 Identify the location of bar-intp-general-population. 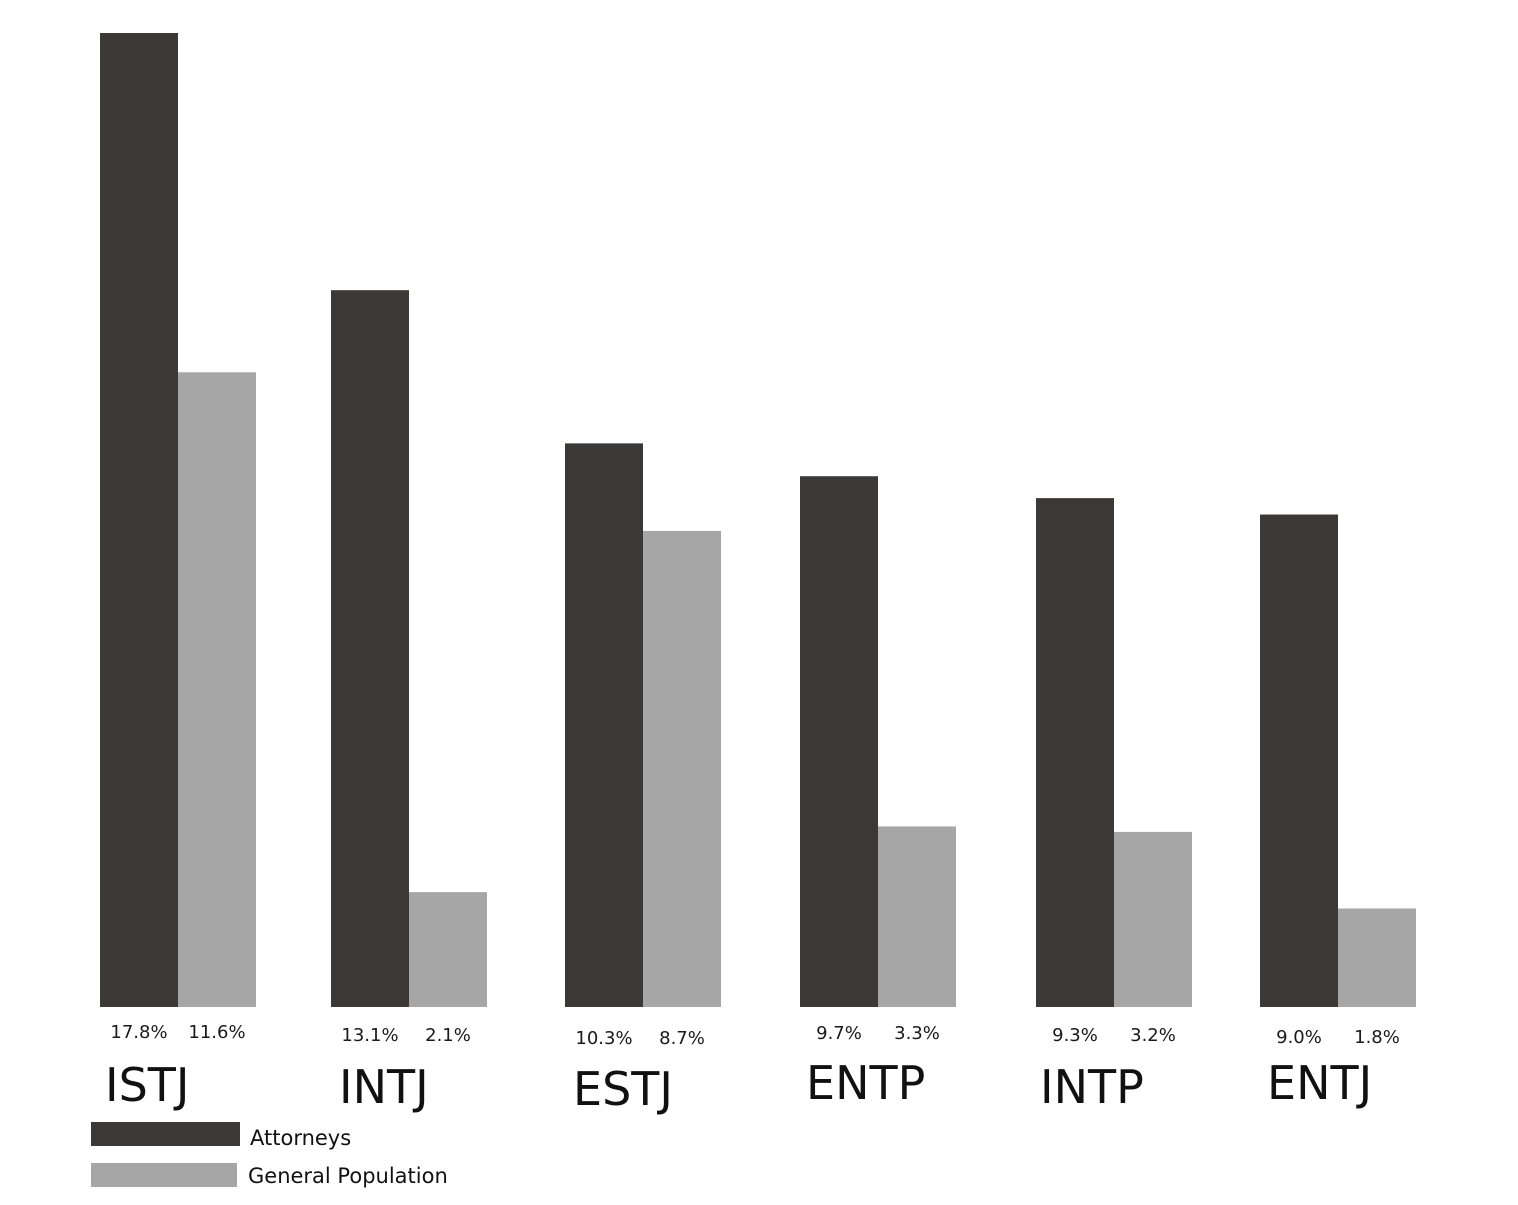
(1153, 919).